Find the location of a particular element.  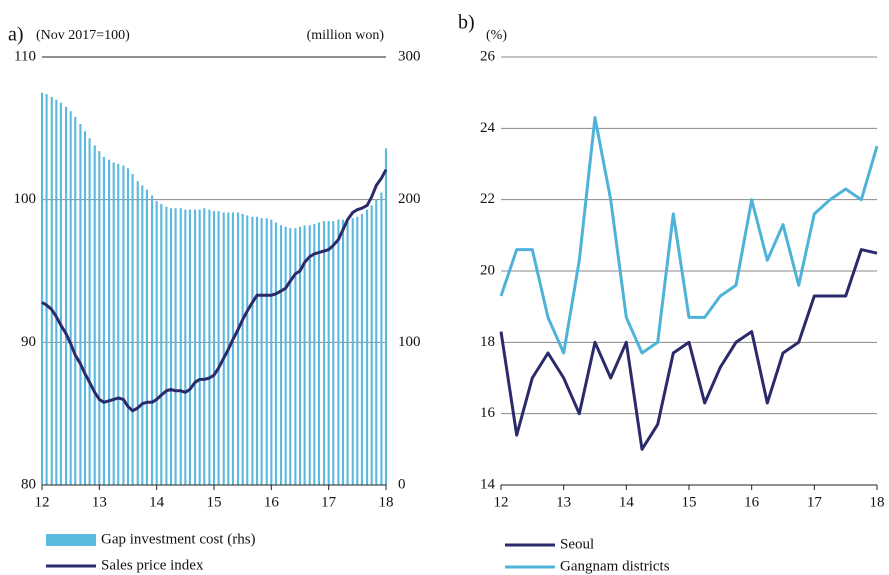

y-tick-label: 110 is located at coordinates (25, 56).